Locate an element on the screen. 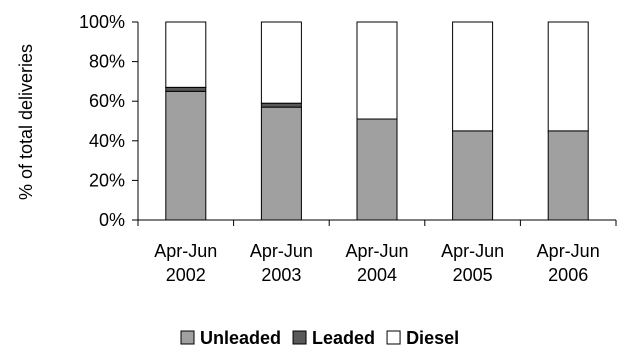 The height and width of the screenshot is (356, 629). y-tick-label: 80% is located at coordinates (107, 62).